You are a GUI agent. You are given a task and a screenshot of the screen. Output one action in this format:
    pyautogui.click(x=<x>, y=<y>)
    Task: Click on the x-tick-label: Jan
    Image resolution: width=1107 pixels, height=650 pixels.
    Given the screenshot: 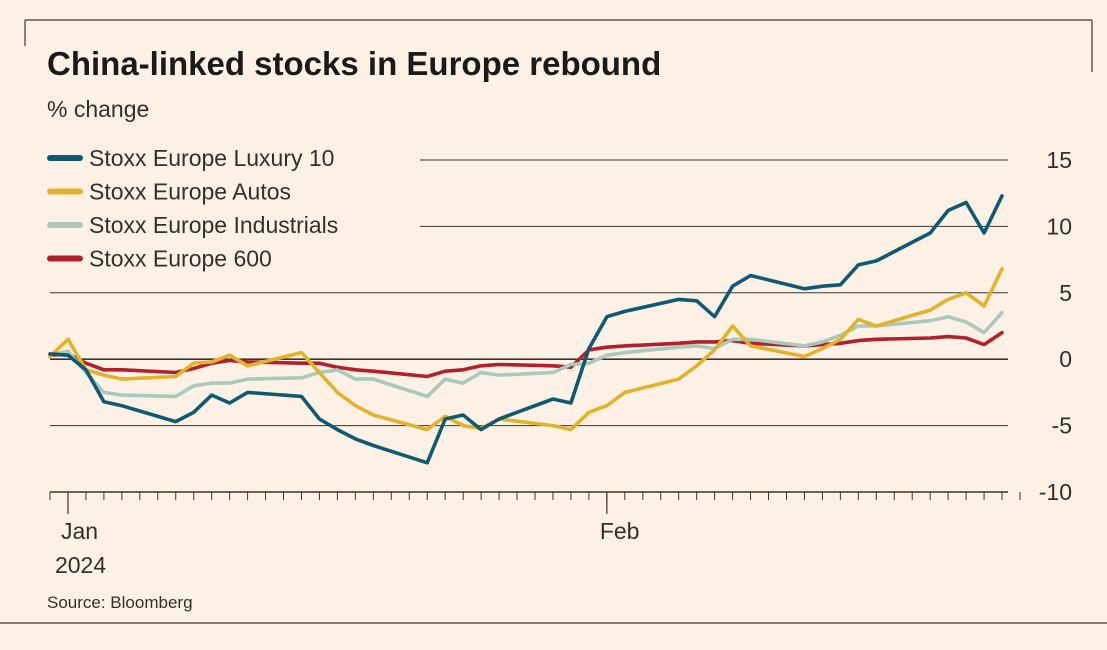 What is the action you would take?
    pyautogui.click(x=79, y=531)
    